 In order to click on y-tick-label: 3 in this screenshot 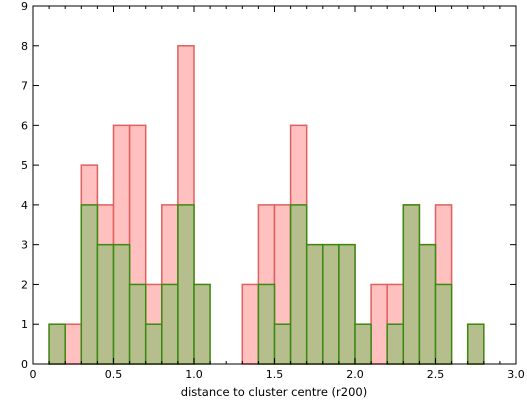, I will do `click(24, 245)`.